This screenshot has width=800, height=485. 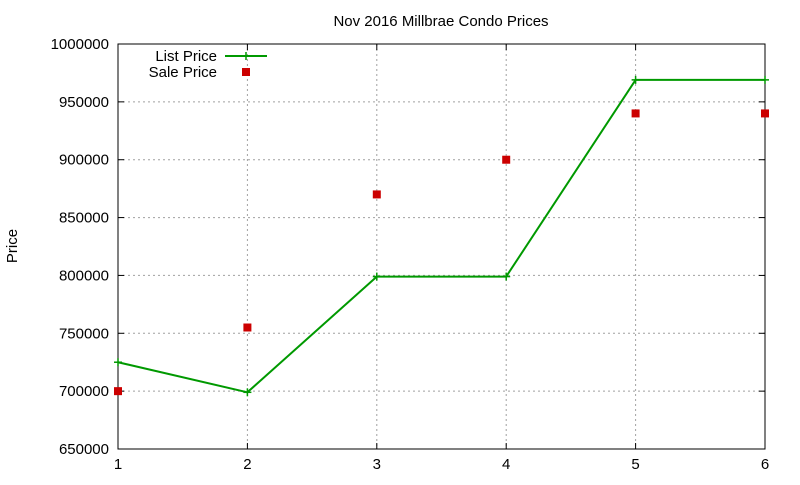 I want to click on y-tick-label: 800000, so click(x=84, y=275).